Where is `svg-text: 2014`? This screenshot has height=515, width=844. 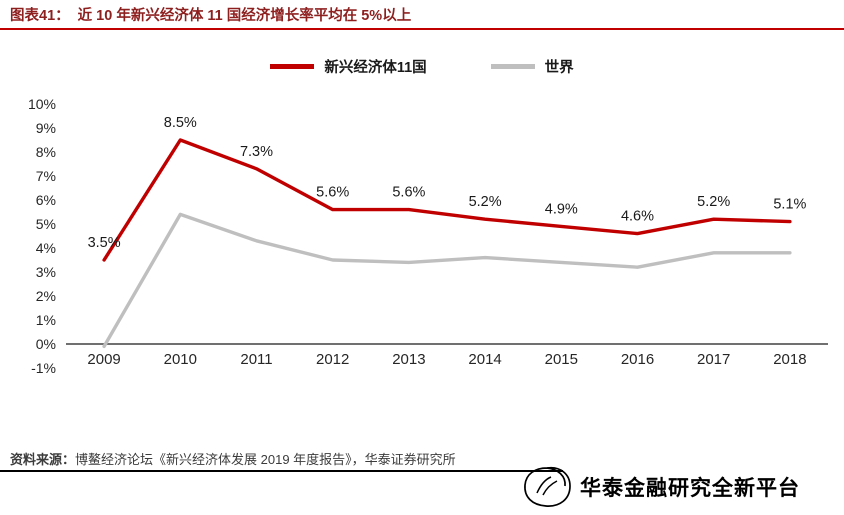 svg-text: 2014 is located at coordinates (484, 359).